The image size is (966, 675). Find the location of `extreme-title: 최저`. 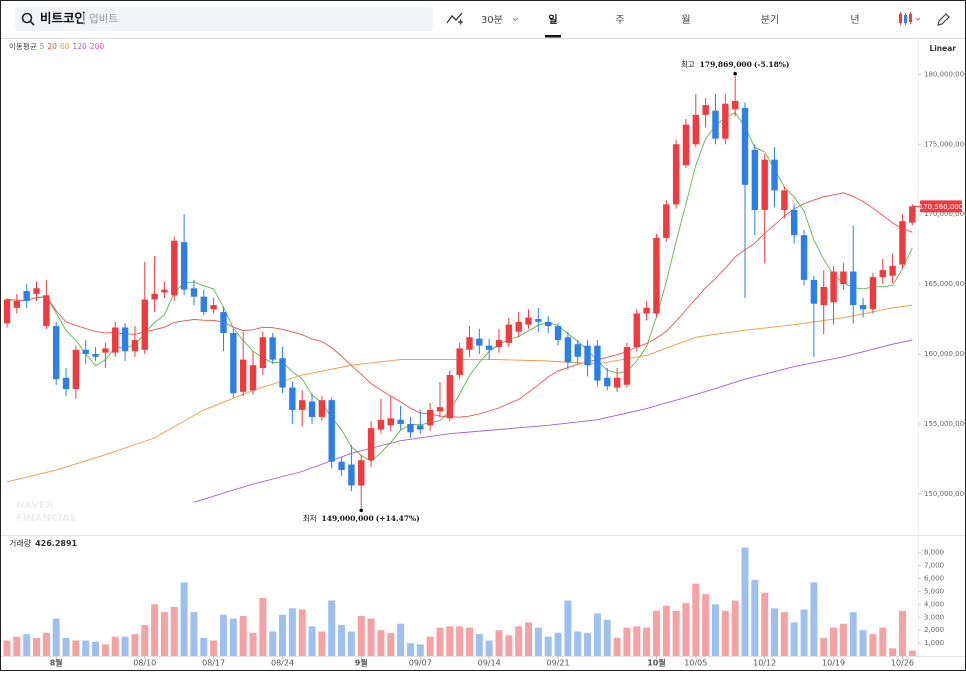

extreme-title: 최저 is located at coordinates (310, 518).